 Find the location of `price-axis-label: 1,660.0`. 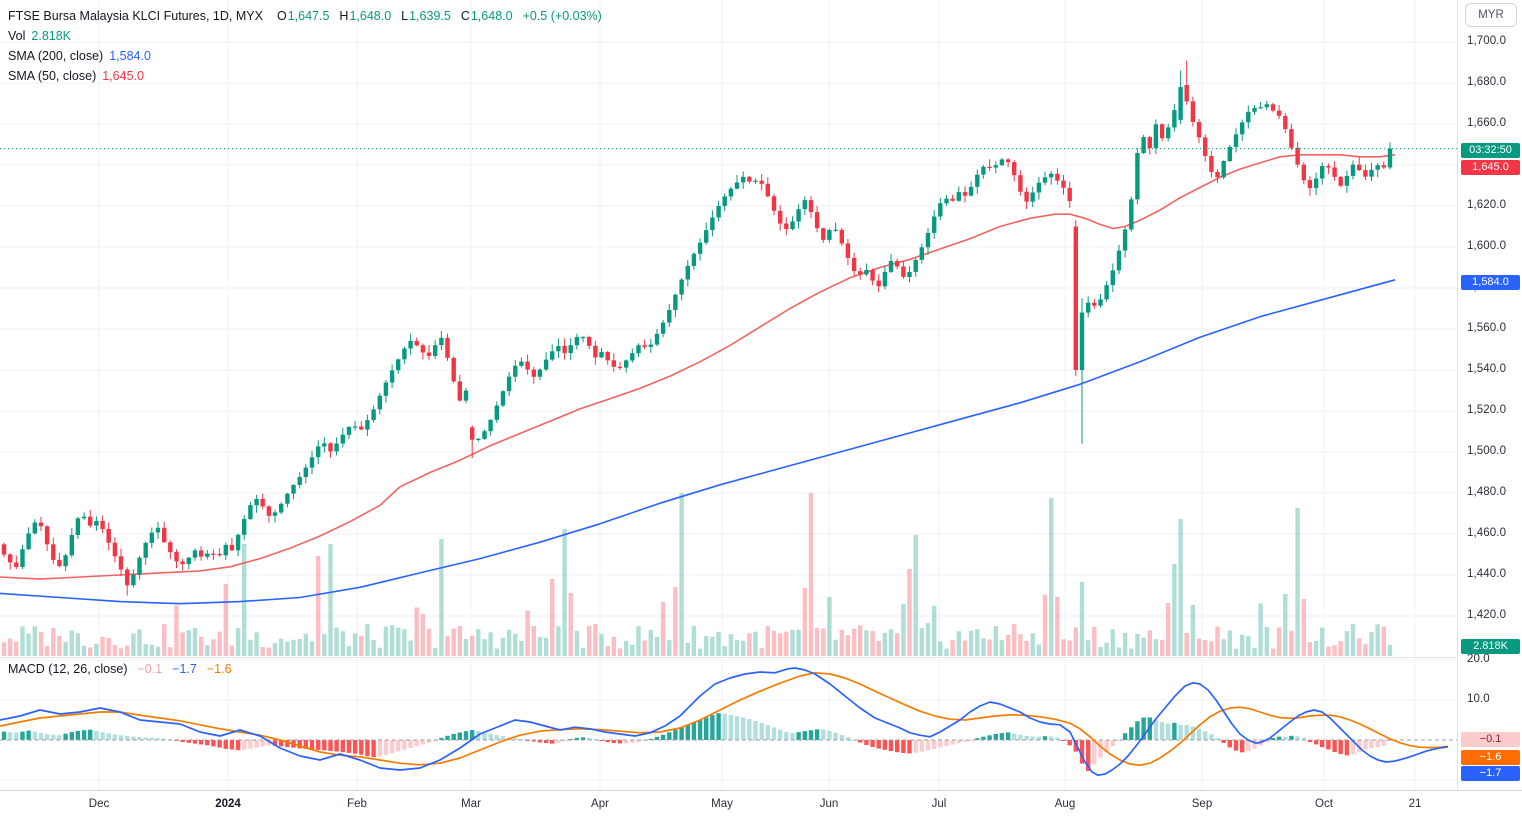

price-axis-label: 1,660.0 is located at coordinates (1487, 123).